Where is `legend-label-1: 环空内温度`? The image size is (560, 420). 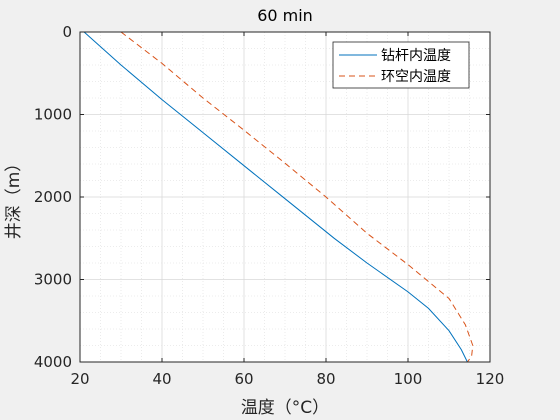
legend-label-1: 环空内温度 is located at coordinates (416, 77).